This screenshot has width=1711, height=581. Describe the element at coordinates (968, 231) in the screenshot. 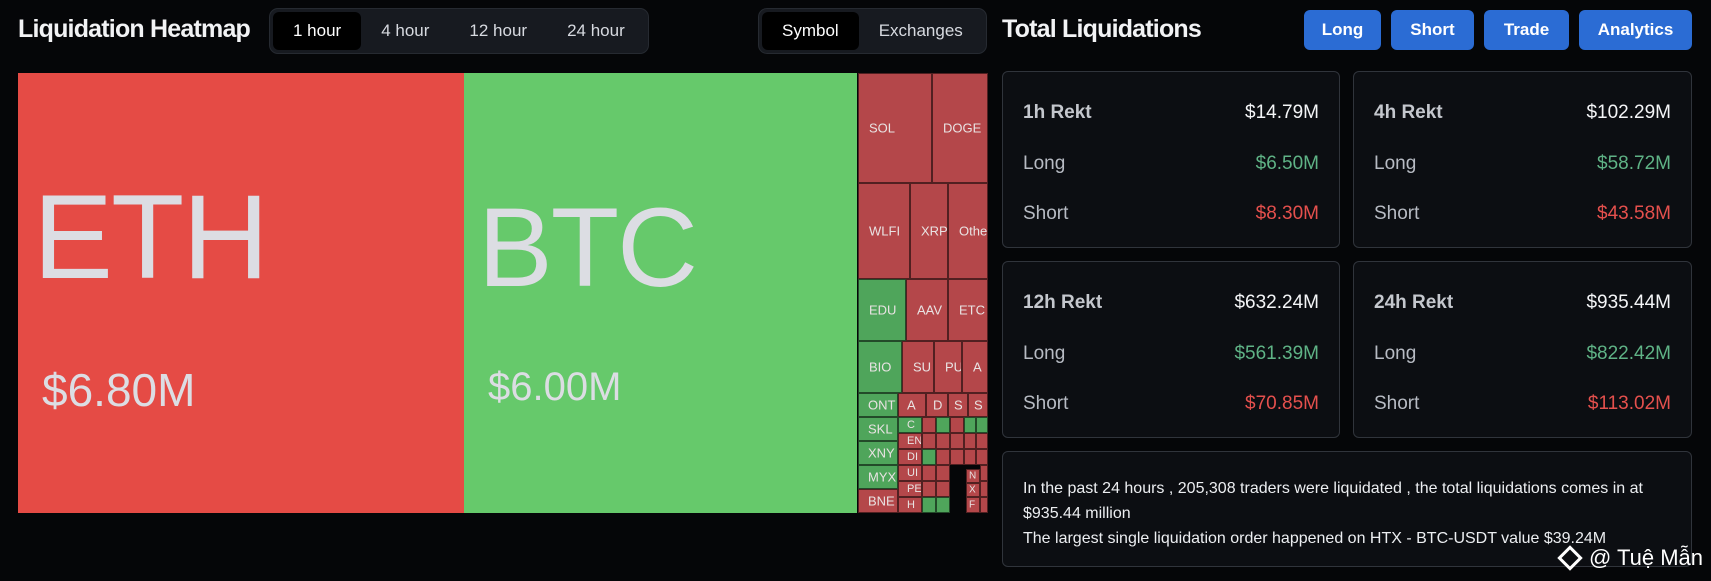

I see `tile-other: Othe` at that location.